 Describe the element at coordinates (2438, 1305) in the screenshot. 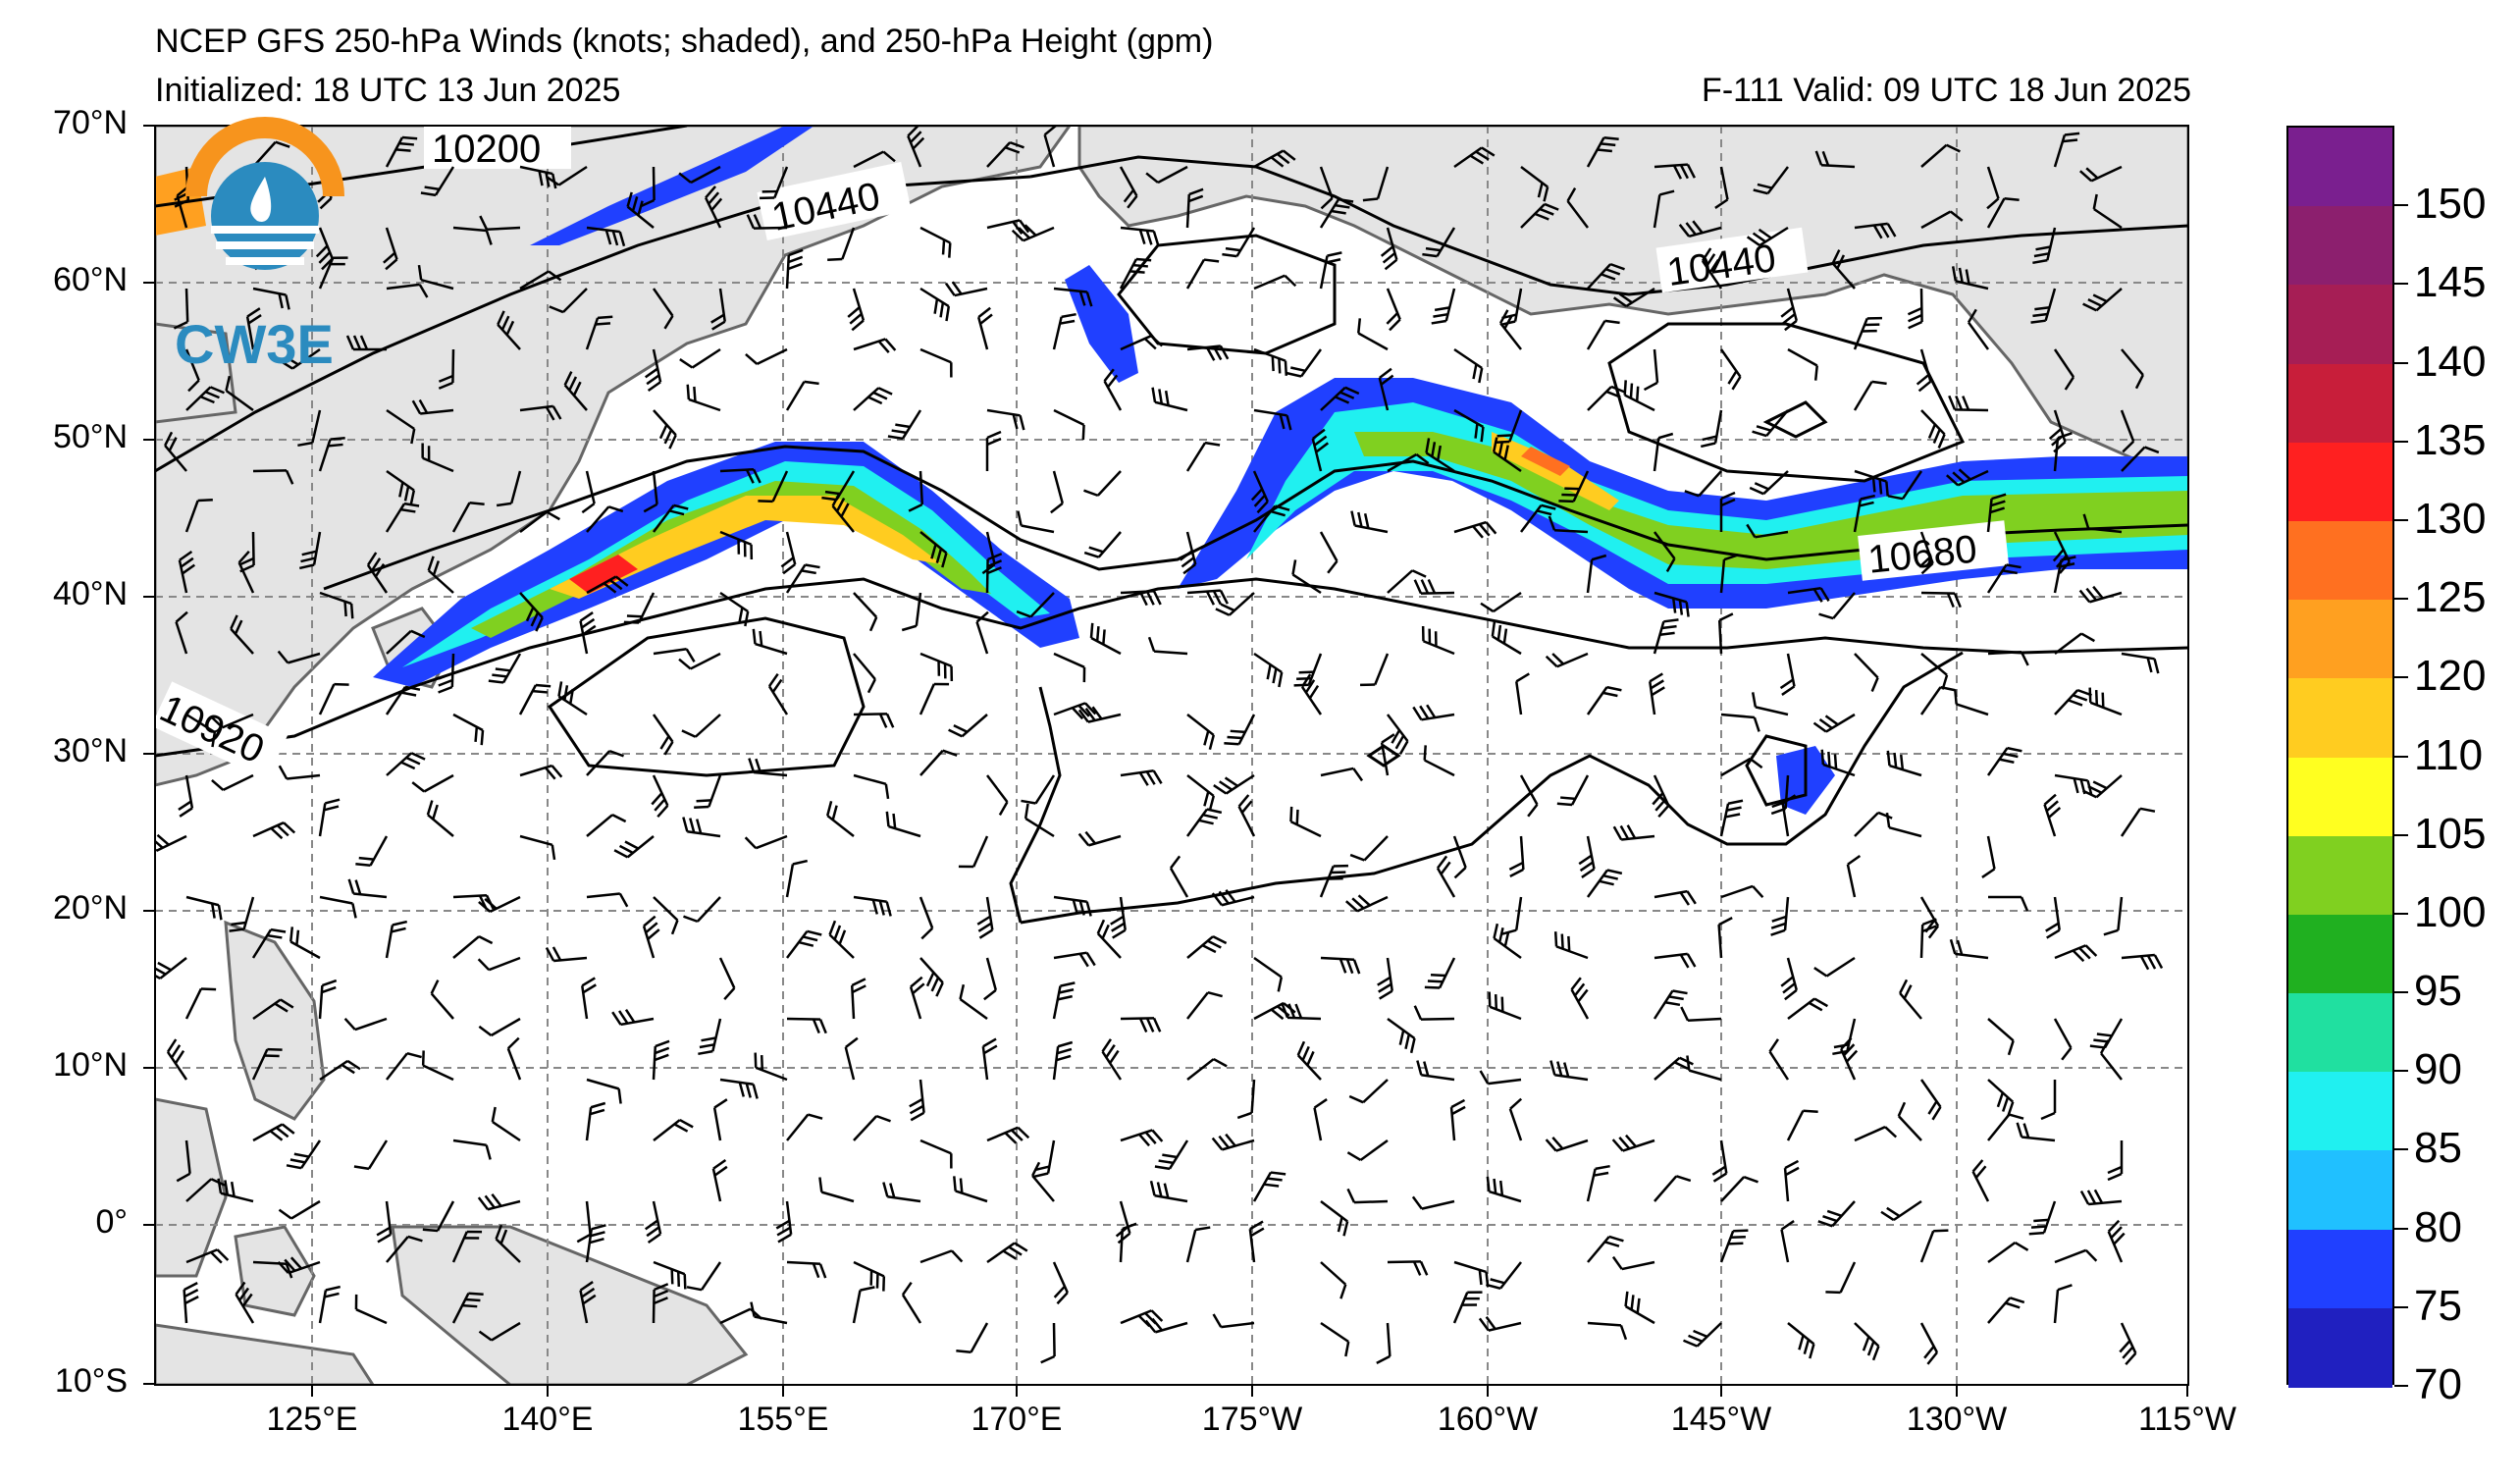

I see `colorbar-label: 75` at that location.